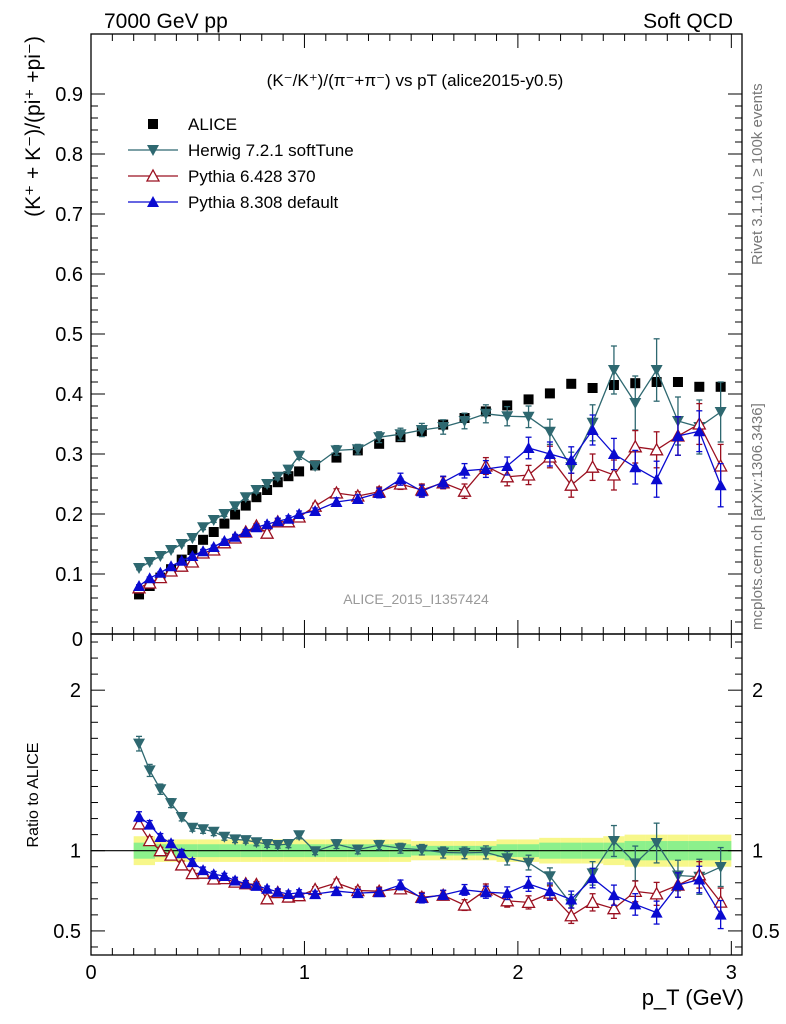 Image resolution: width=786 pixels, height=1024 pixels. Describe the element at coordinates (693, 997) in the screenshot. I see `x-axis-label: p_T (GeV)` at that location.